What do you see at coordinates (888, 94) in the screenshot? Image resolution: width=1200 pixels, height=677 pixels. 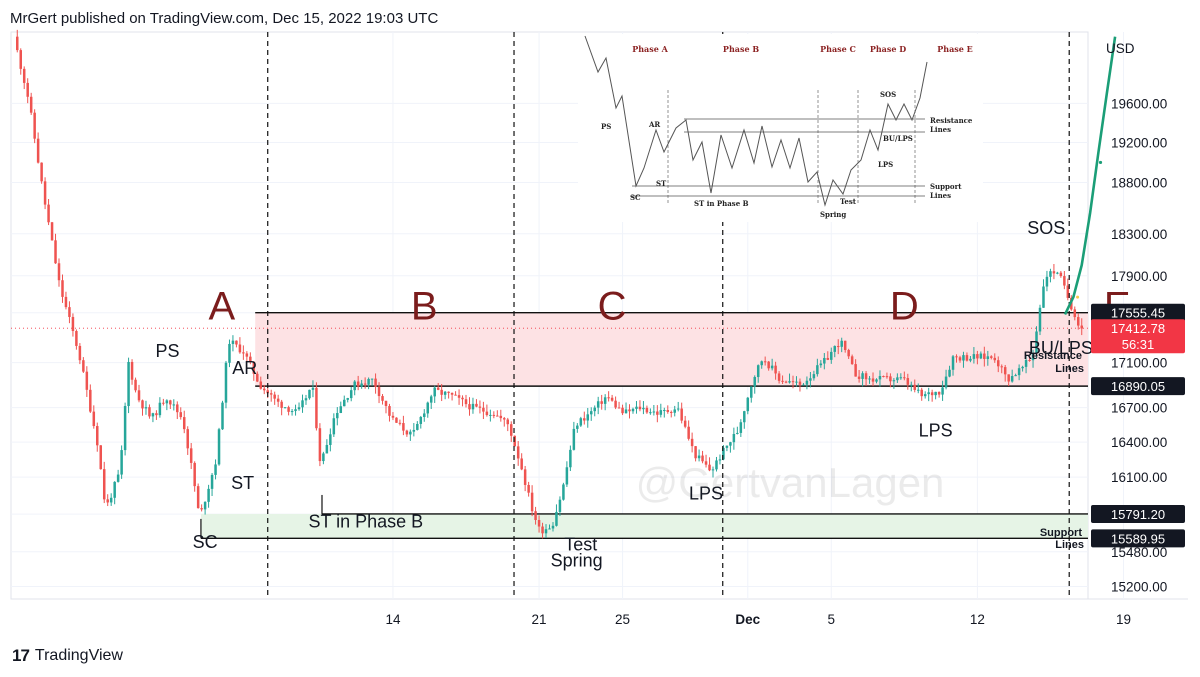 I see `inset-sos: SOS` at bounding box center [888, 94].